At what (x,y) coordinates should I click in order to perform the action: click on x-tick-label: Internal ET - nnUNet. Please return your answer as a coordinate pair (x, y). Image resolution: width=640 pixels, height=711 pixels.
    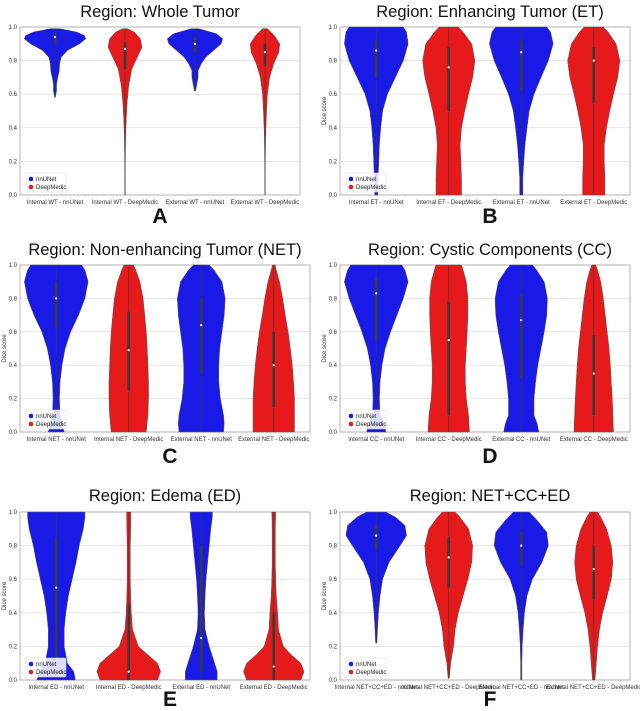
    Looking at the image, I should click on (376, 203).